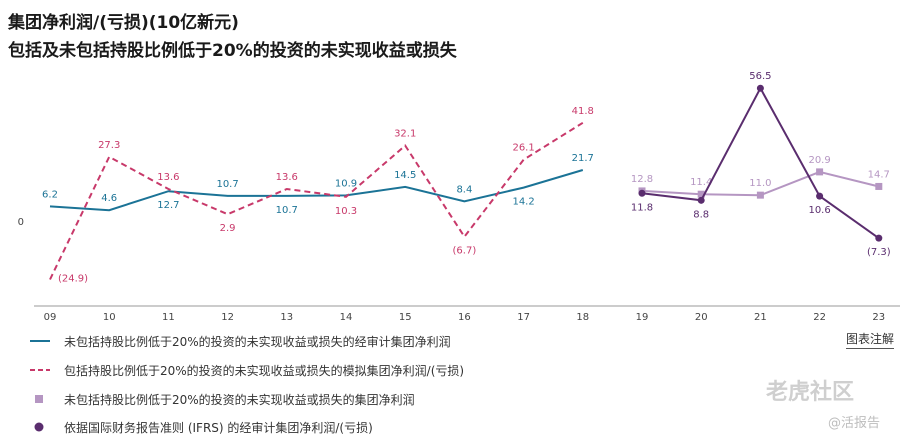 The image size is (912, 441). What do you see at coordinates (523, 317) in the screenshot?
I see `x-tick-label: 17` at bounding box center [523, 317].